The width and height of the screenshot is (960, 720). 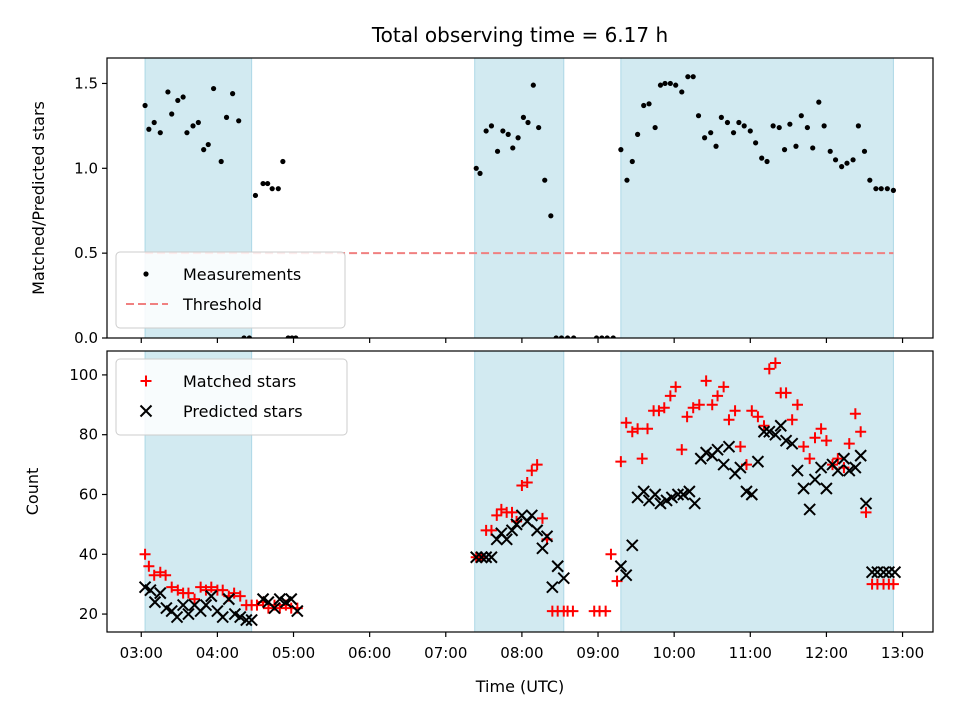 What do you see at coordinates (86, 83) in the screenshot?
I see `y-tick-label: 1.5` at bounding box center [86, 83].